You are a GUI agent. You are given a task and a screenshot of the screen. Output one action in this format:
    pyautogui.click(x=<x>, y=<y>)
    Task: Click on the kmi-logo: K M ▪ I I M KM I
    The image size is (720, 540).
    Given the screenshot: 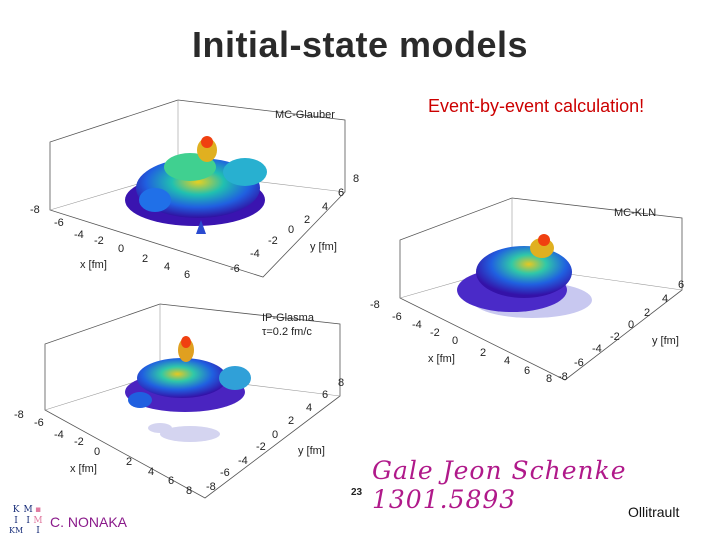 What is the action you would take?
    pyautogui.click(x=26, y=521)
    